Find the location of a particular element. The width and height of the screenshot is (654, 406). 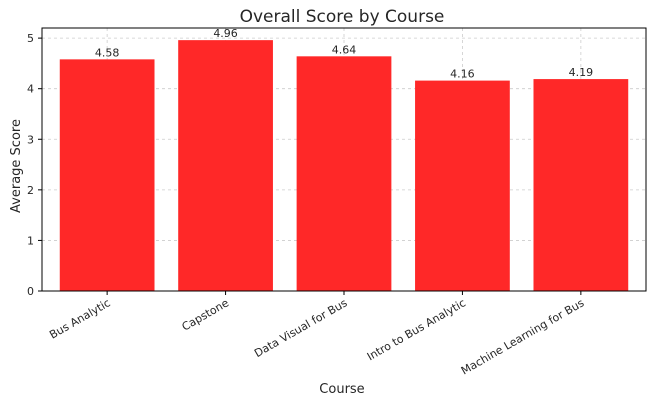

y-tick-label: 4 is located at coordinates (30, 89).